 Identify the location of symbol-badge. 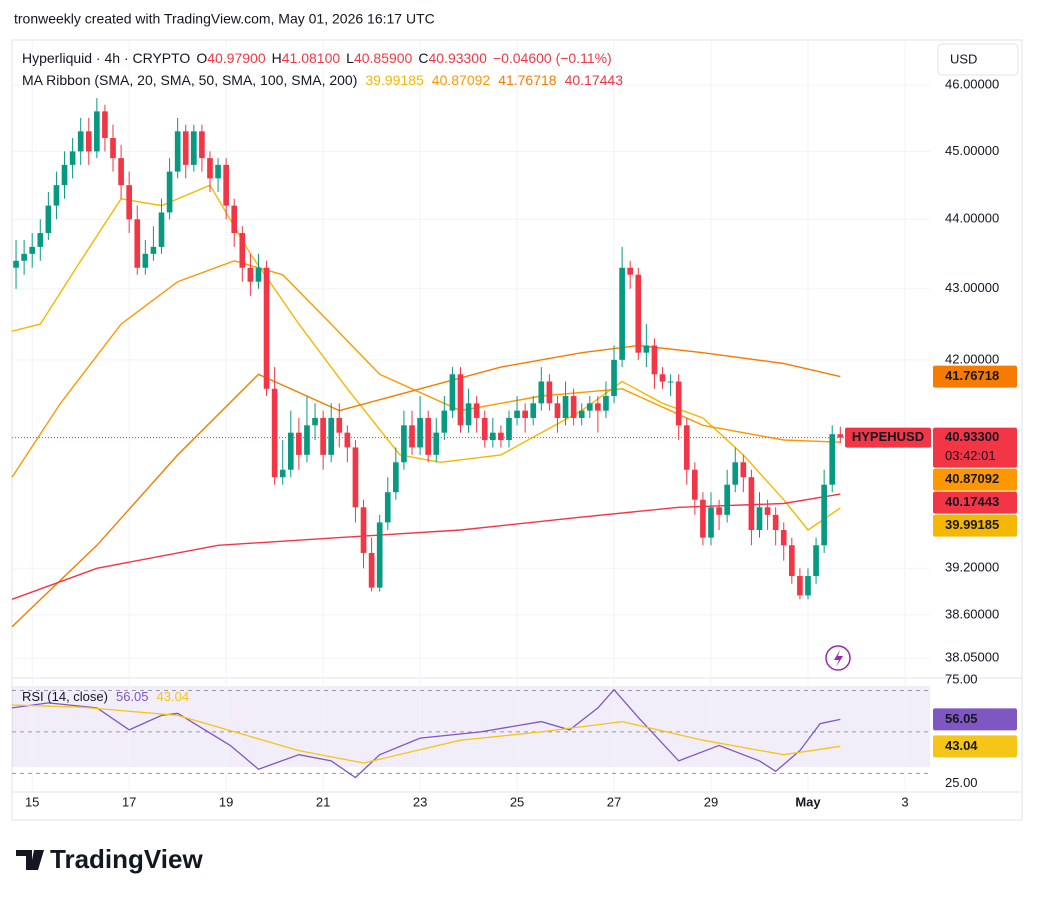
(888, 437).